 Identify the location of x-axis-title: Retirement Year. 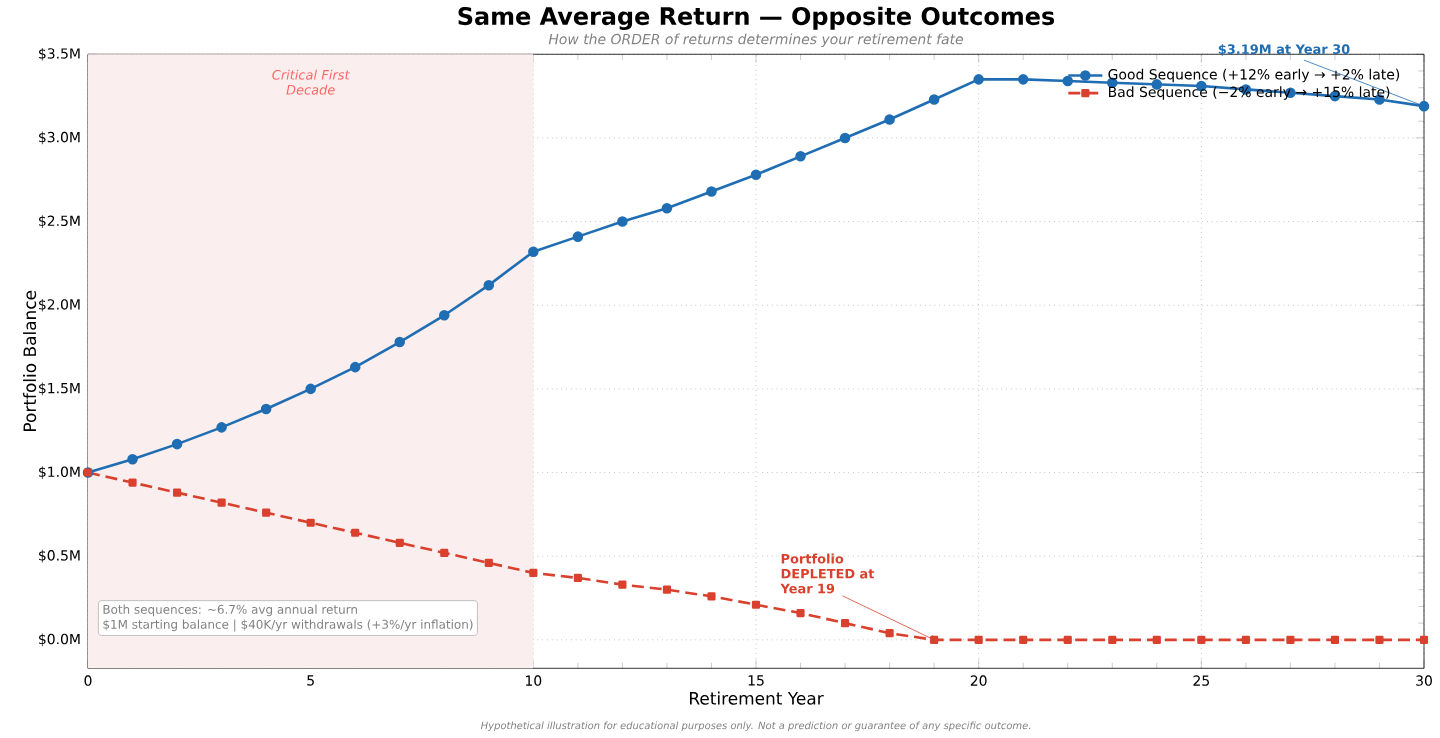
(757, 698).